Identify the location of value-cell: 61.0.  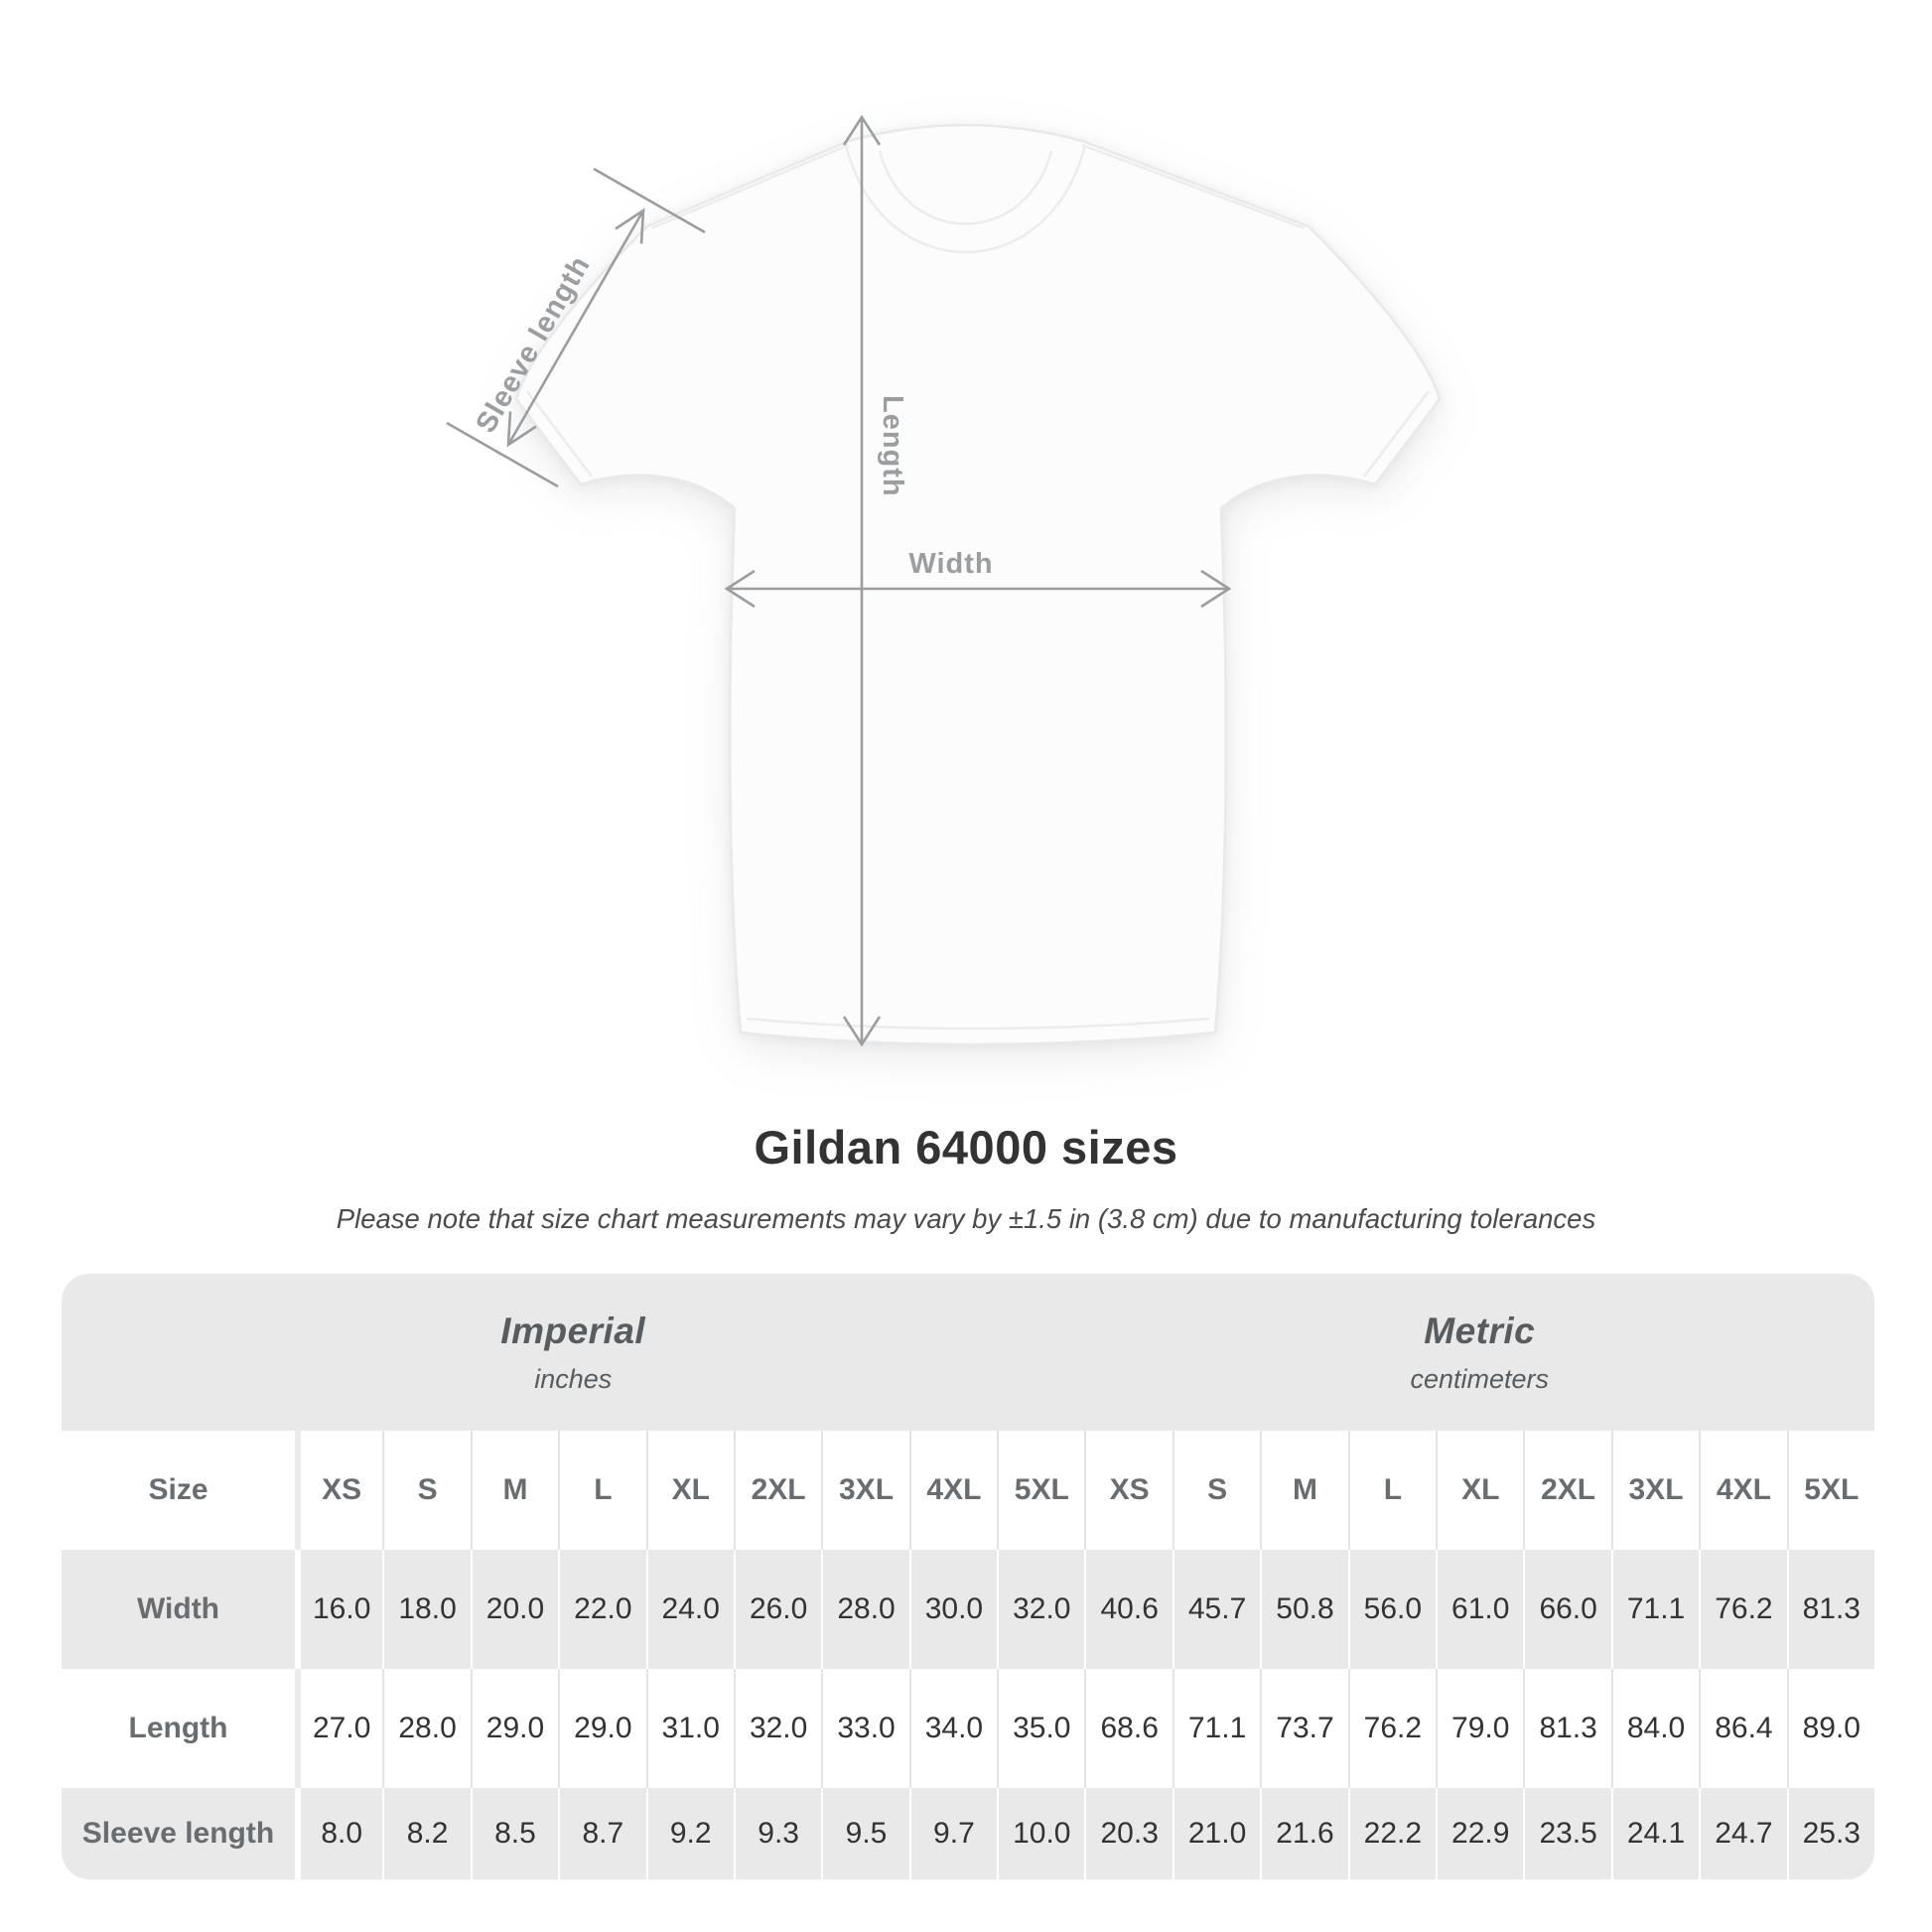
(1480, 1610).